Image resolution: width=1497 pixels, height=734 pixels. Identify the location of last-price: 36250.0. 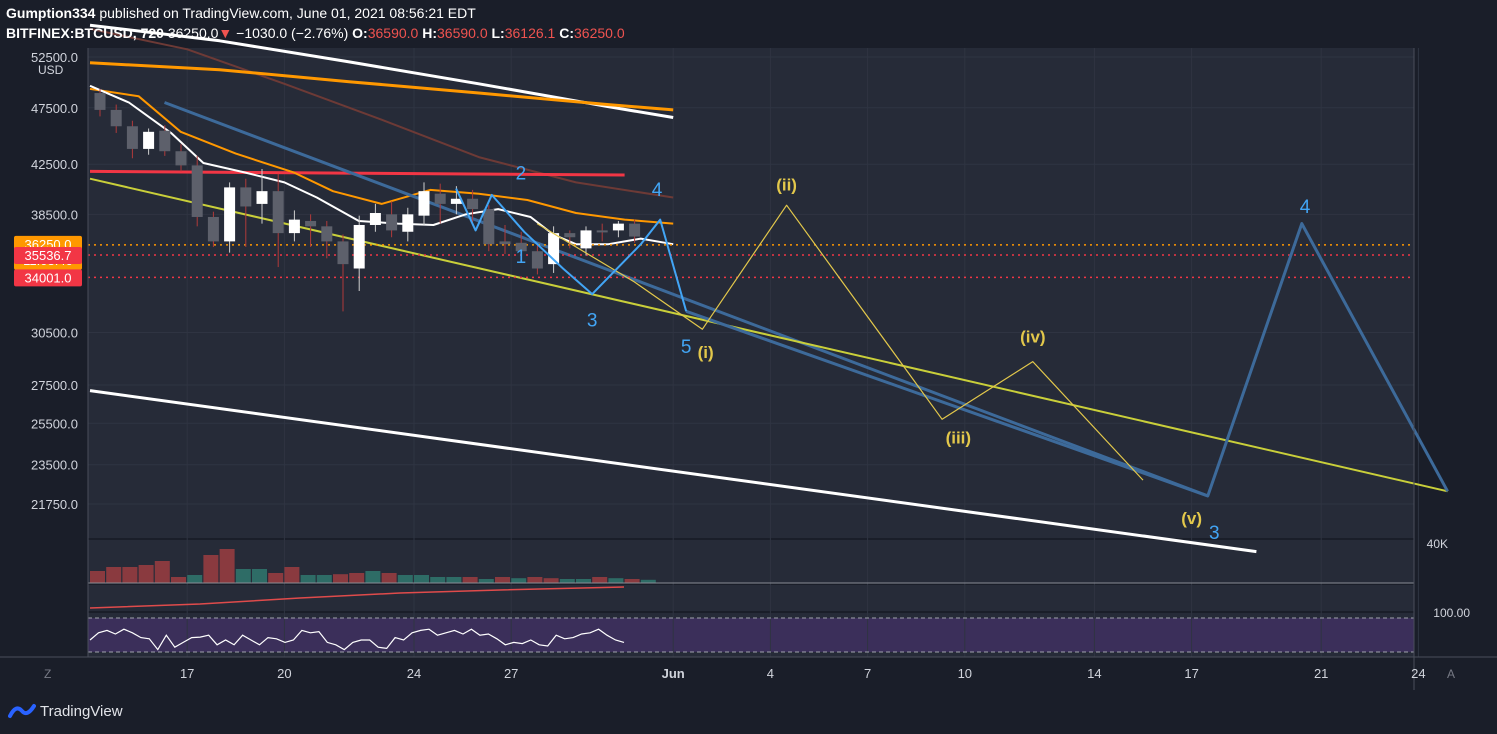
(193, 33).